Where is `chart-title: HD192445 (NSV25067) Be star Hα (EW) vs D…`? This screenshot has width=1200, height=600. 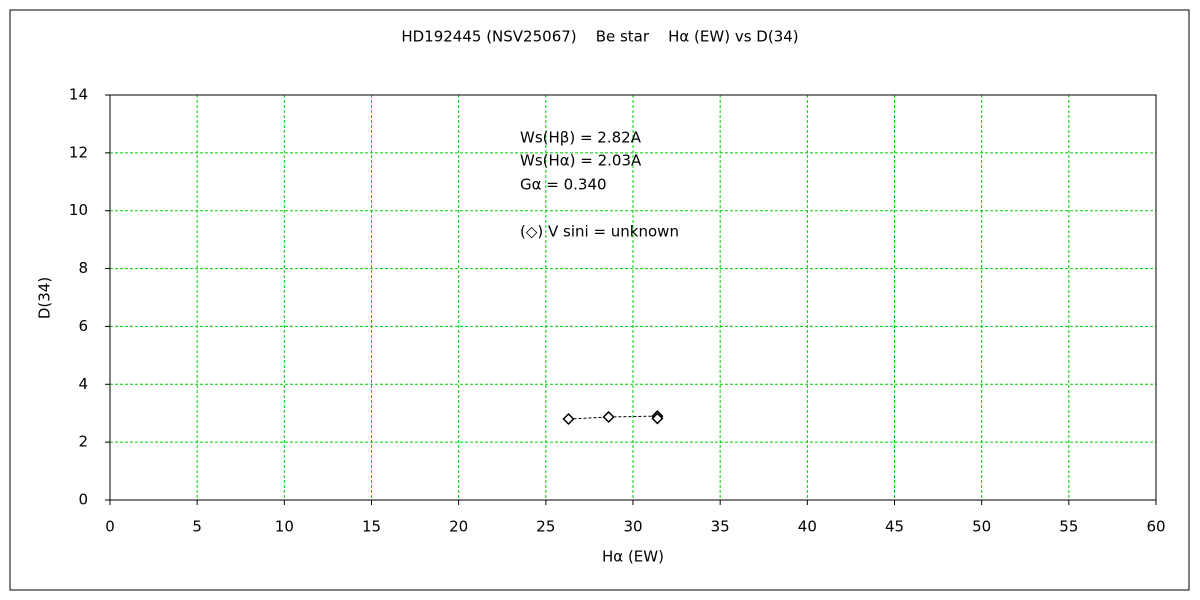
chart-title: HD192445 (NSV25067) Be star Hα (EW) vs D… is located at coordinates (599, 37).